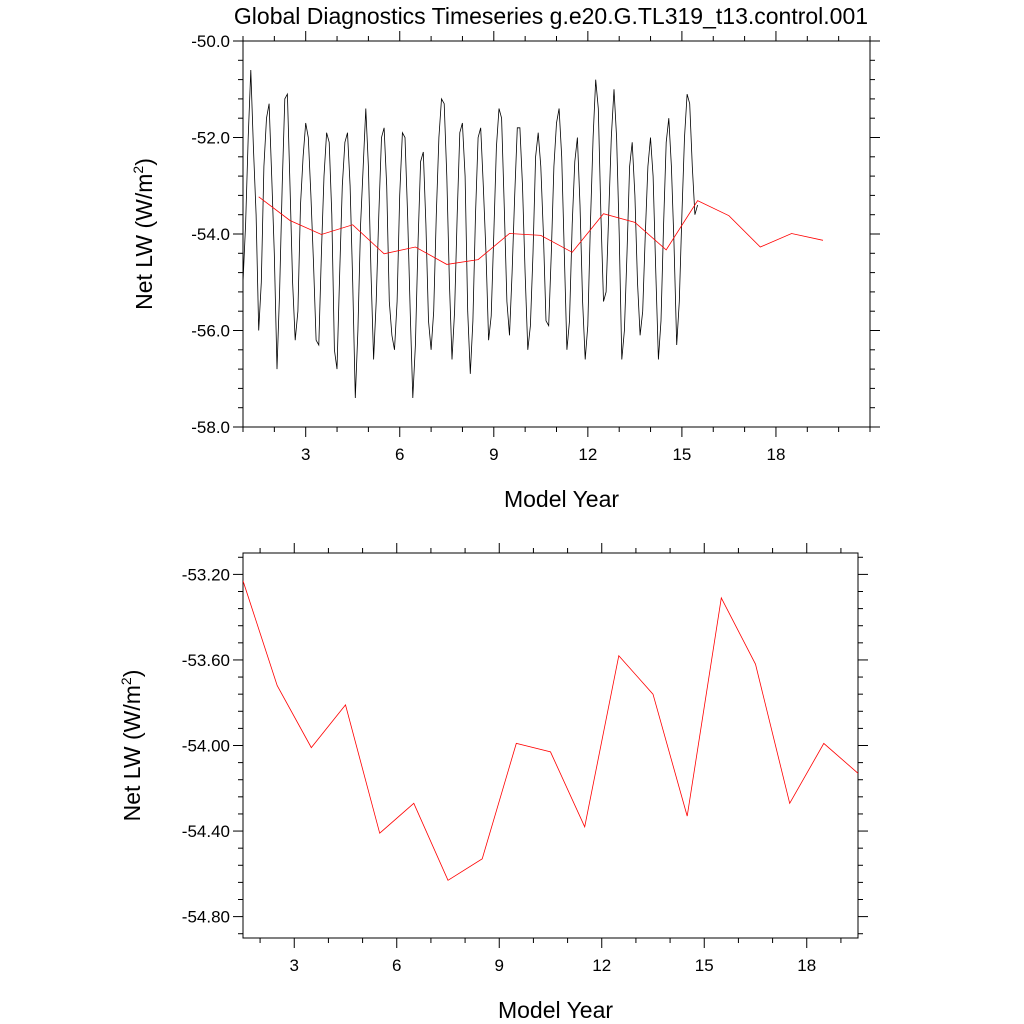 The height and width of the screenshot is (1024, 1024). I want to click on y-tick-label: -52.0, so click(210, 138).